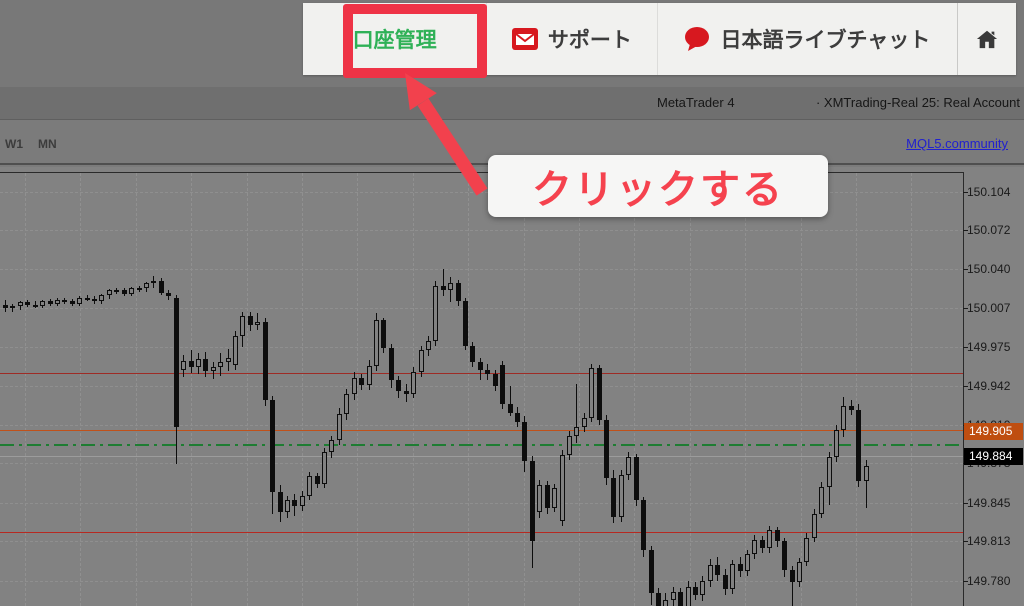 Image resolution: width=1024 pixels, height=606 pixels. What do you see at coordinates (993, 456) in the screenshot?
I see `bid-price-badge: 149.884` at bounding box center [993, 456].